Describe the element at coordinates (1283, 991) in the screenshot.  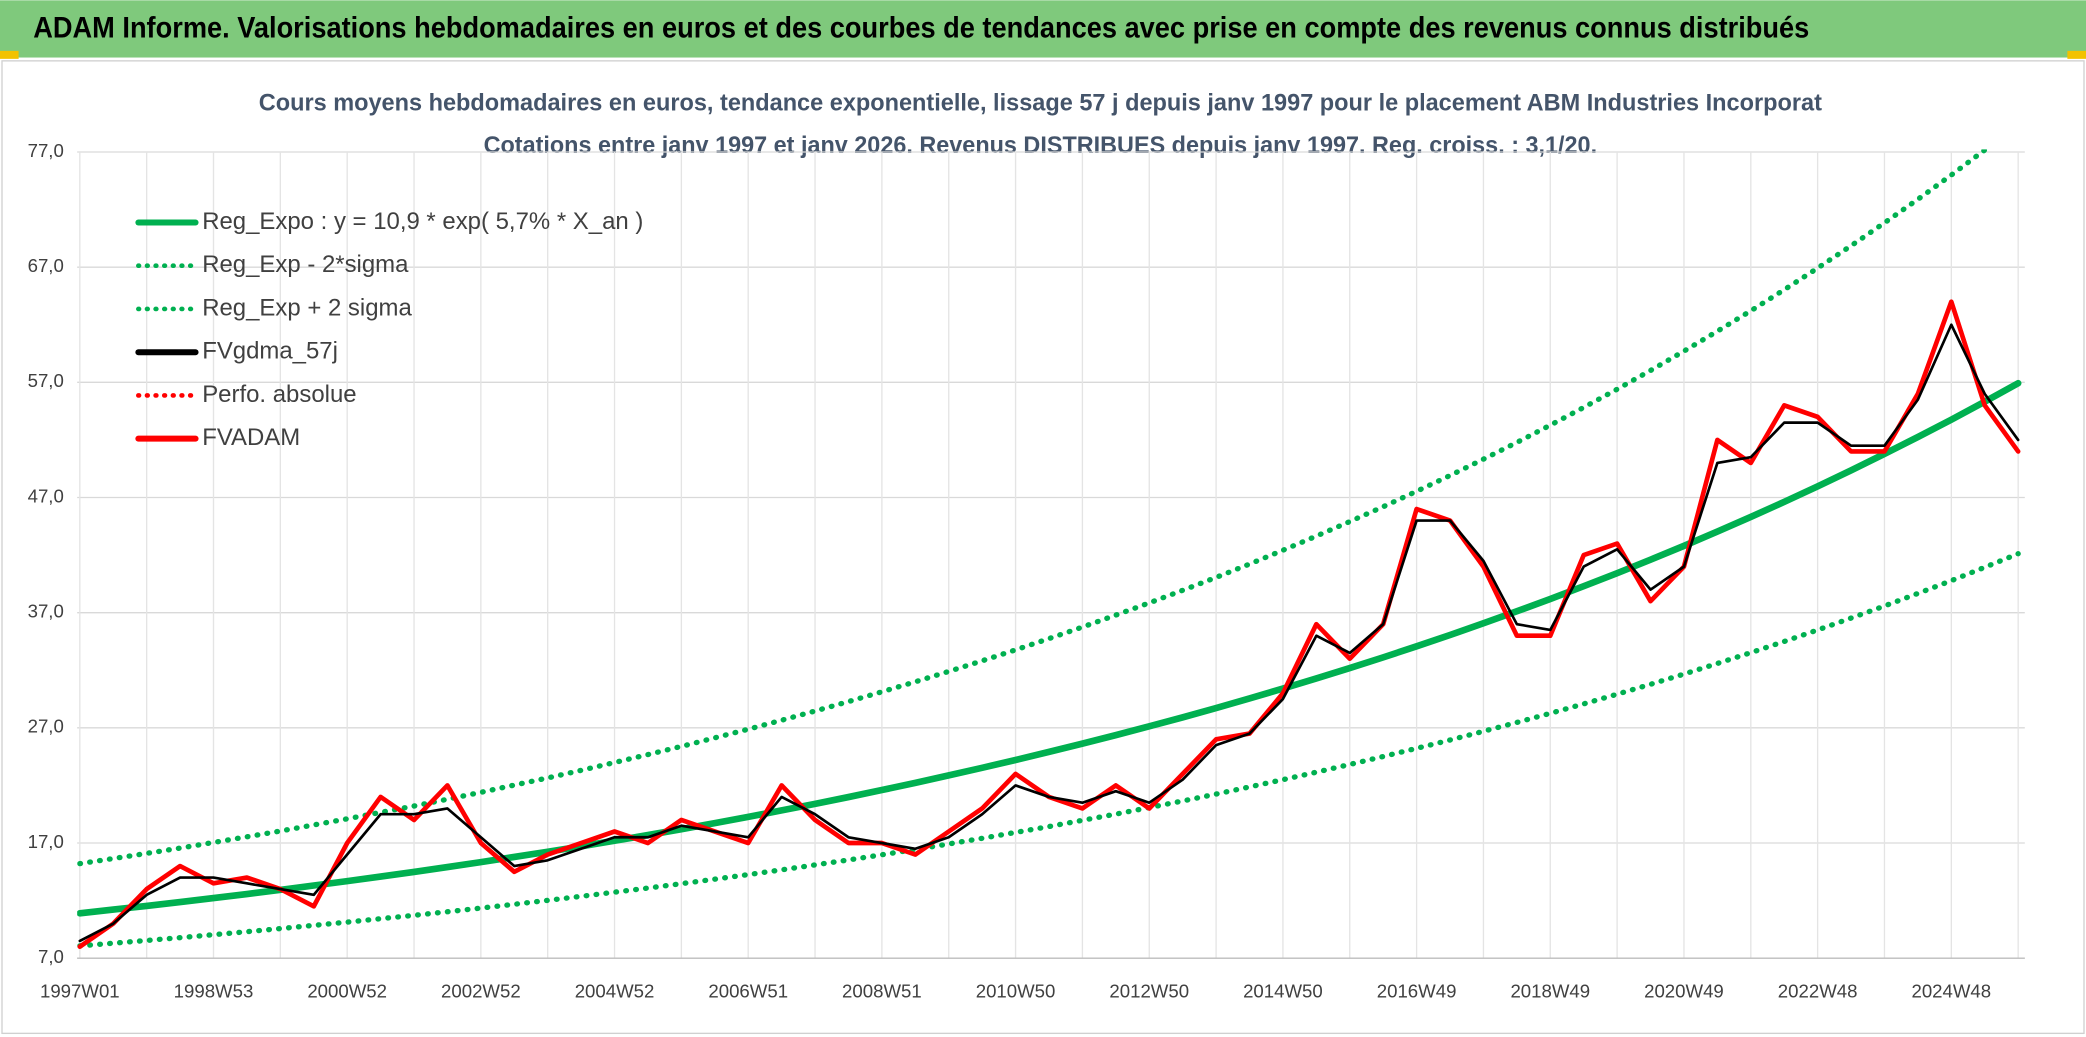
I see `x-tick-label: 2014W50` at that location.